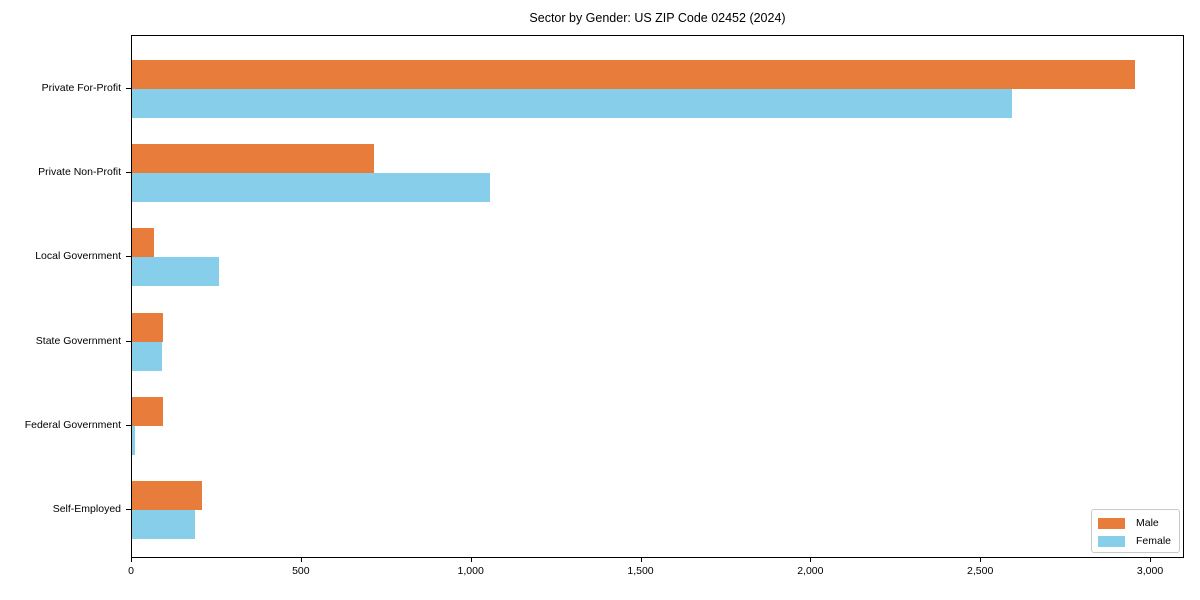  I want to click on y-tick-label: Private Non-Profit, so click(79, 172).